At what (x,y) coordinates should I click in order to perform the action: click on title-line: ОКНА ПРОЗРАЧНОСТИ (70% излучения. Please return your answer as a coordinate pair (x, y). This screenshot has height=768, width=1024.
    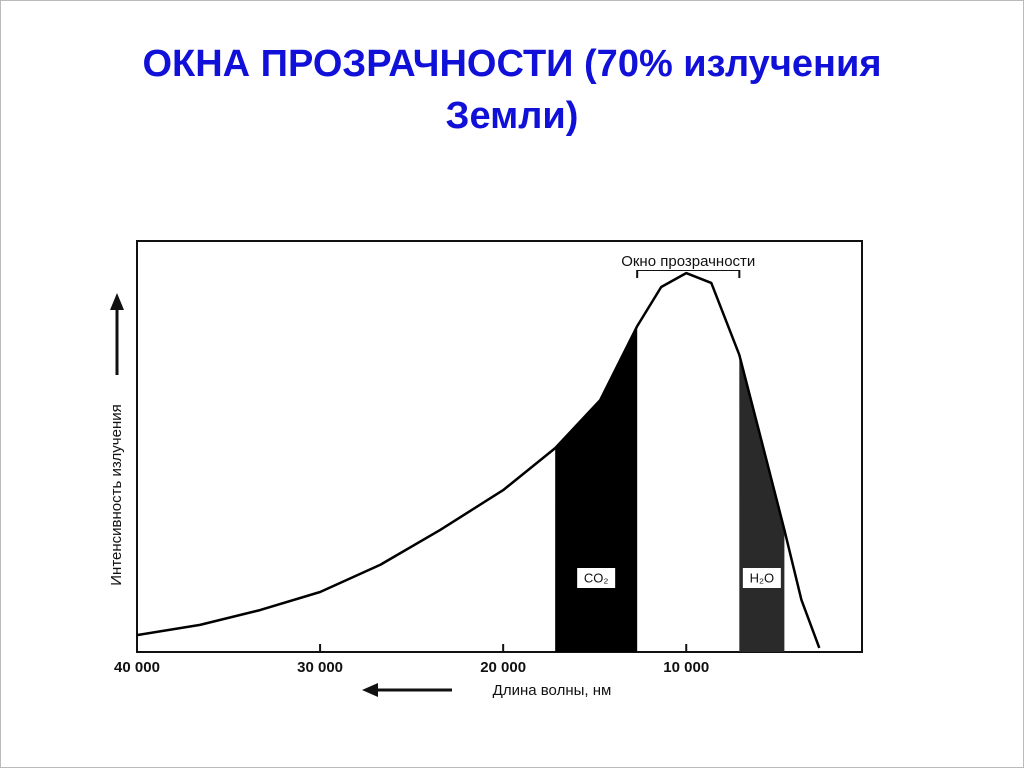
    Looking at the image, I should click on (512, 64).